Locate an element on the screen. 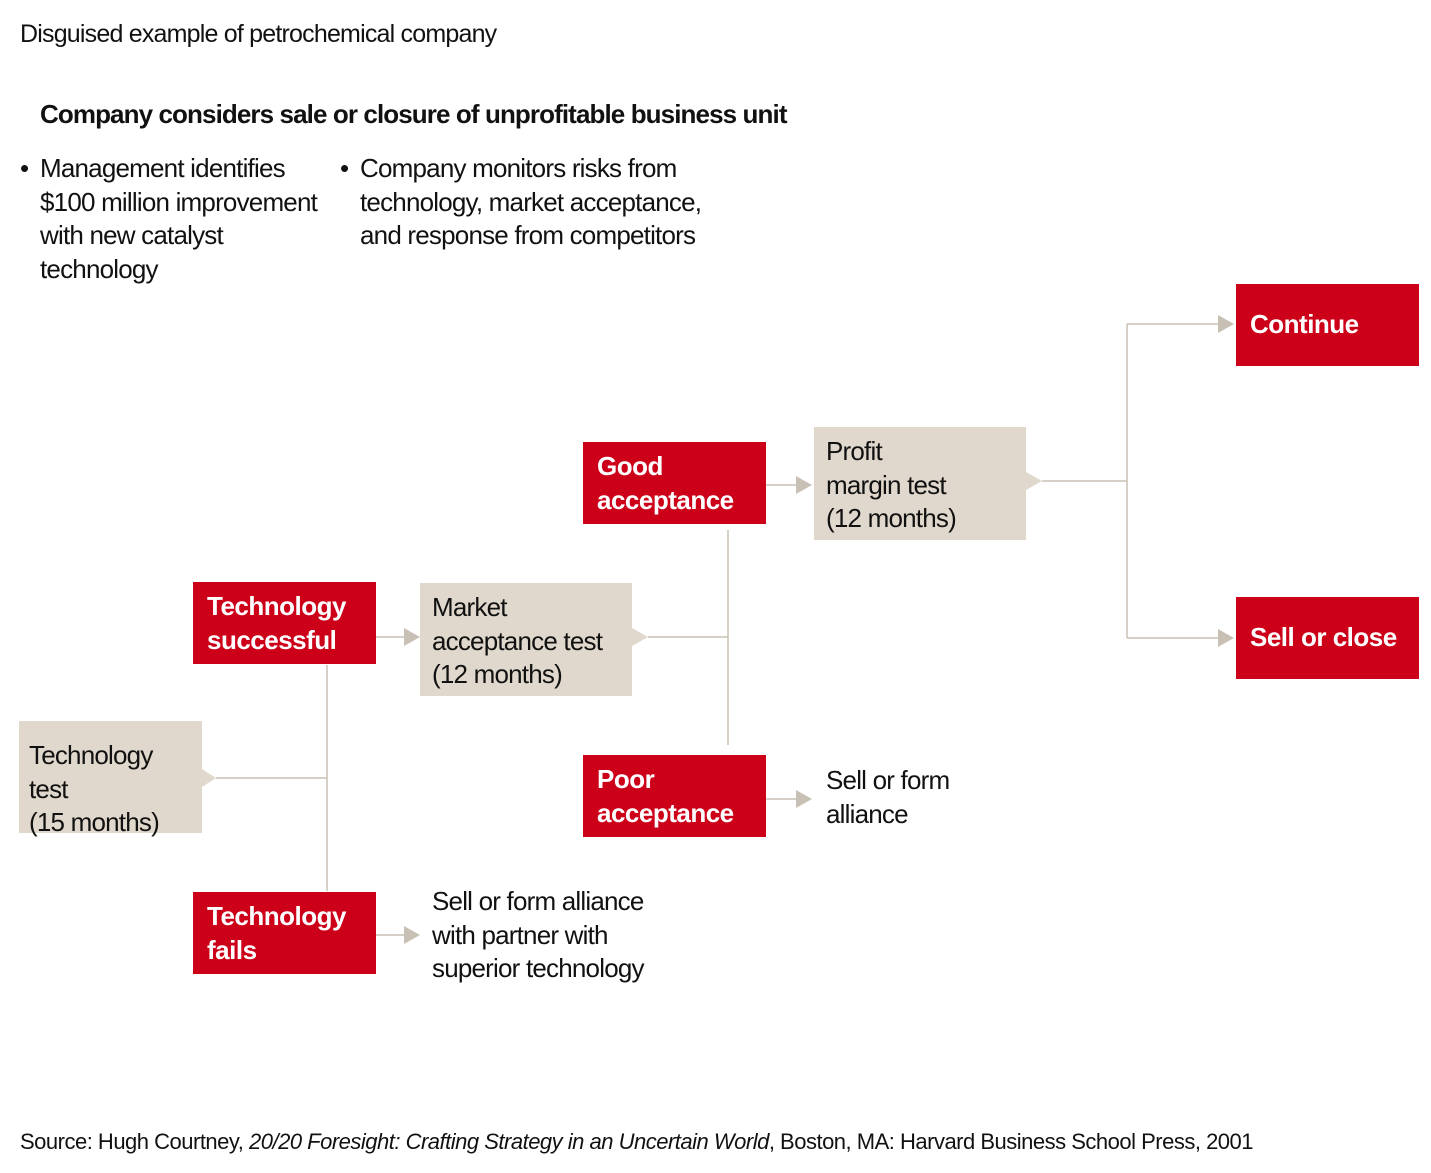 The width and height of the screenshot is (1431, 1173). node-technology-successful: Technology successful is located at coordinates (284, 623).